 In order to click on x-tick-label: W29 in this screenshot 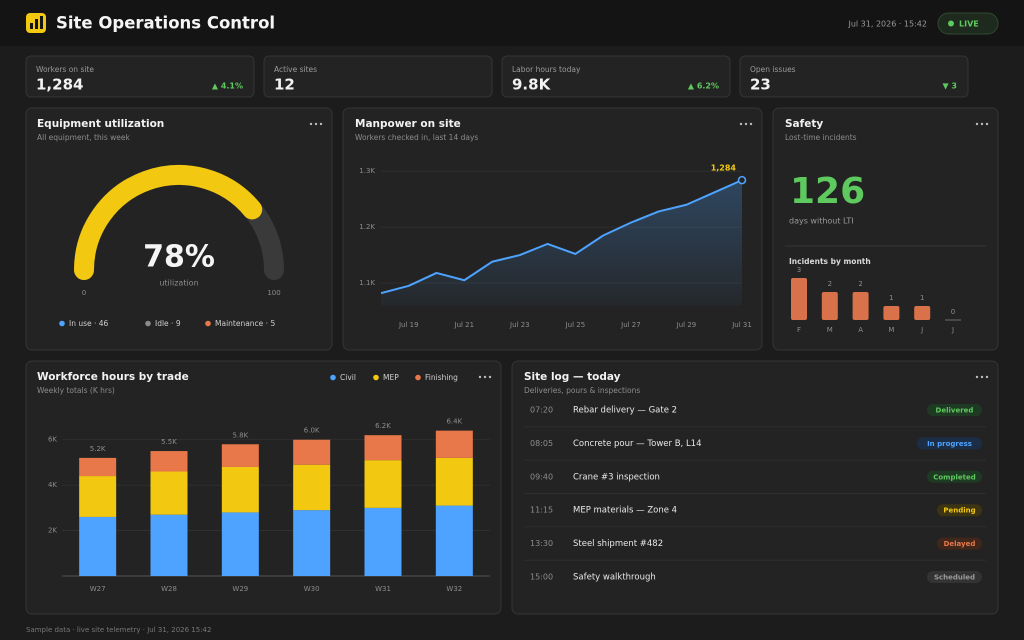, I will do `click(240, 589)`.